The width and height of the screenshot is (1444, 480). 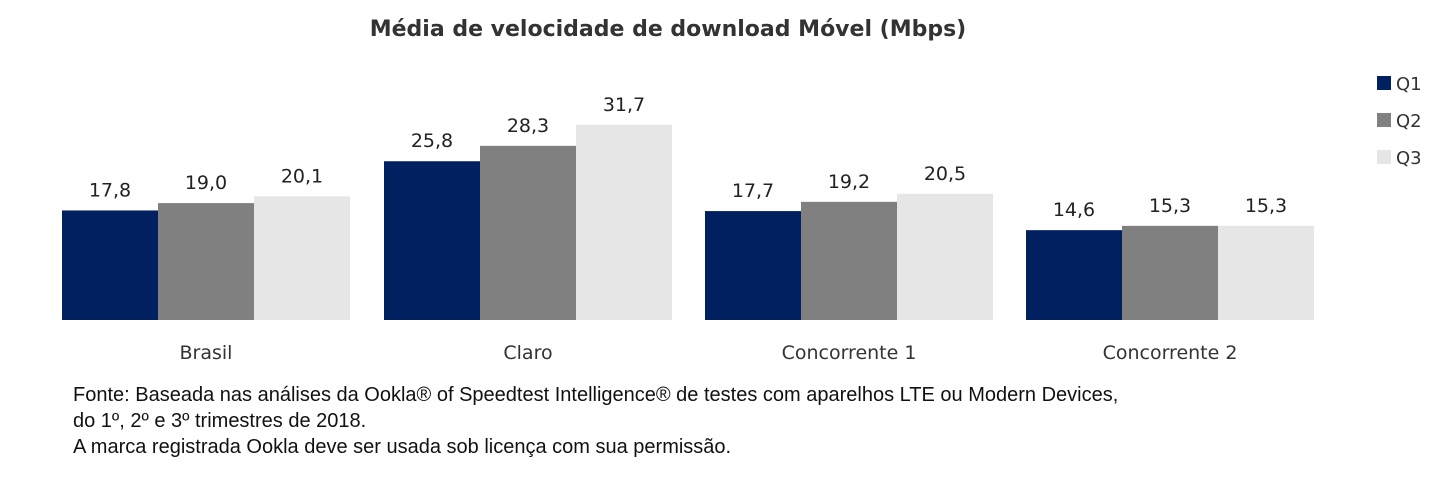 What do you see at coordinates (1384, 83) in the screenshot?
I see `legend-swatch-q1` at bounding box center [1384, 83].